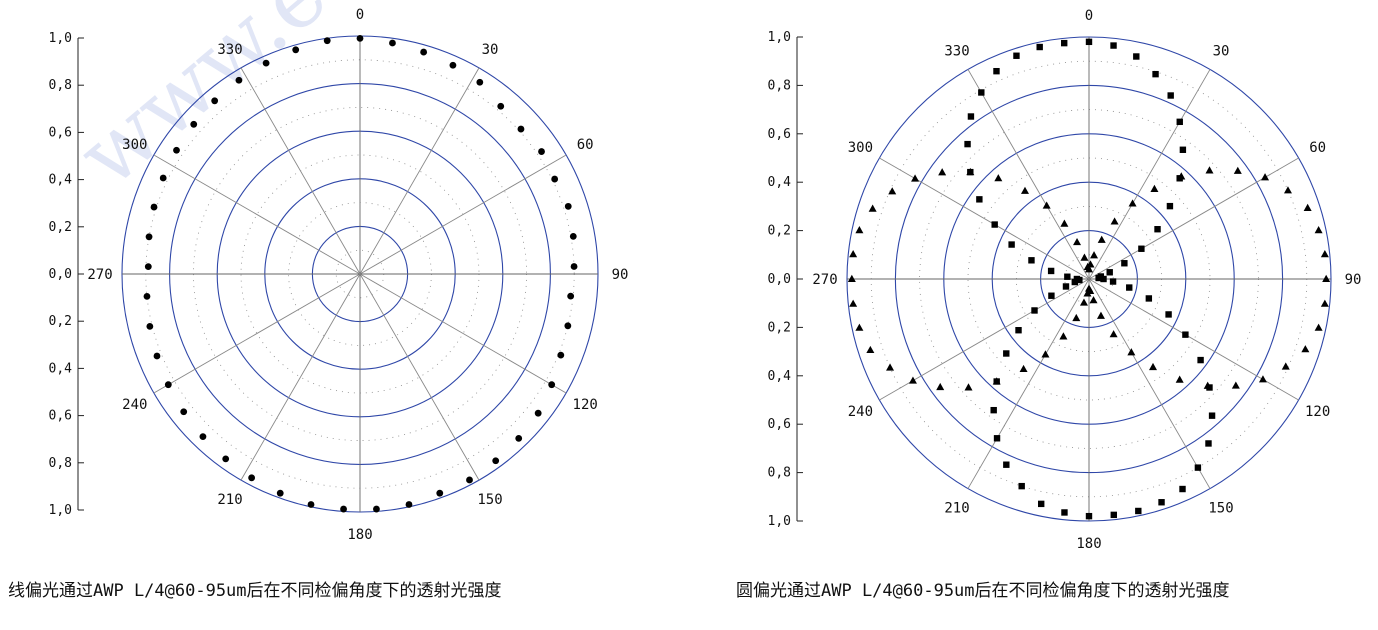  Describe the element at coordinates (134, 405) in the screenshot. I see `angle-label: 240` at that location.